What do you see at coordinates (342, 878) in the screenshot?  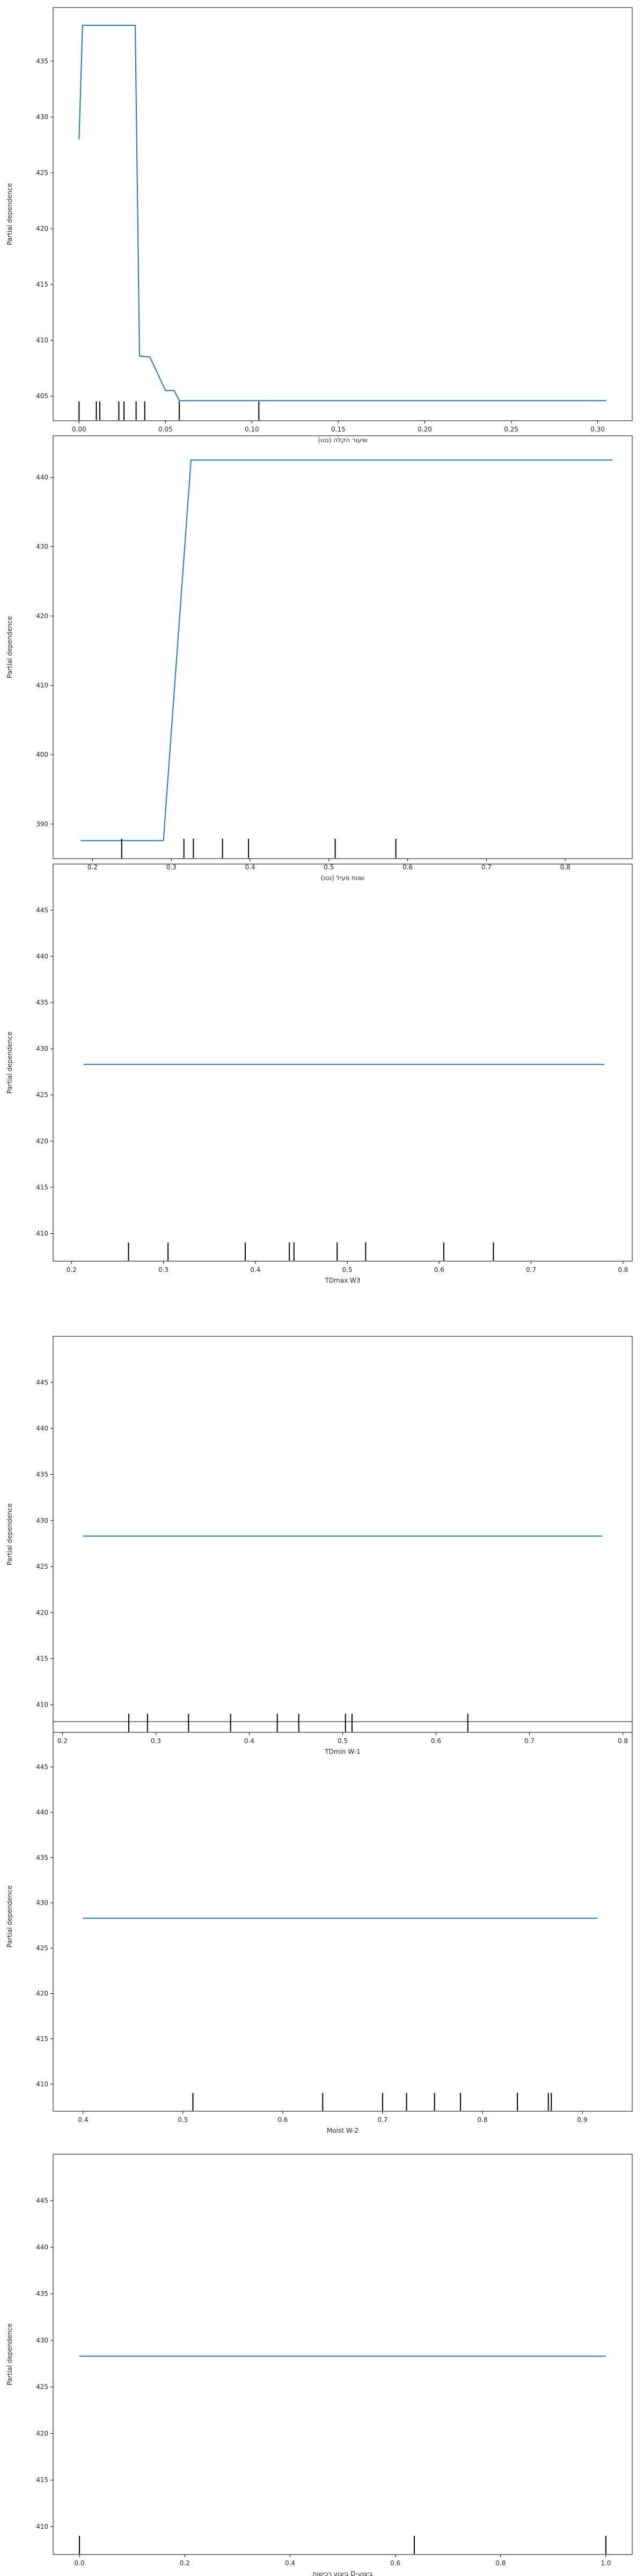 I see `x-axis-label: שטח פעיל (נטו)` at bounding box center [342, 878].